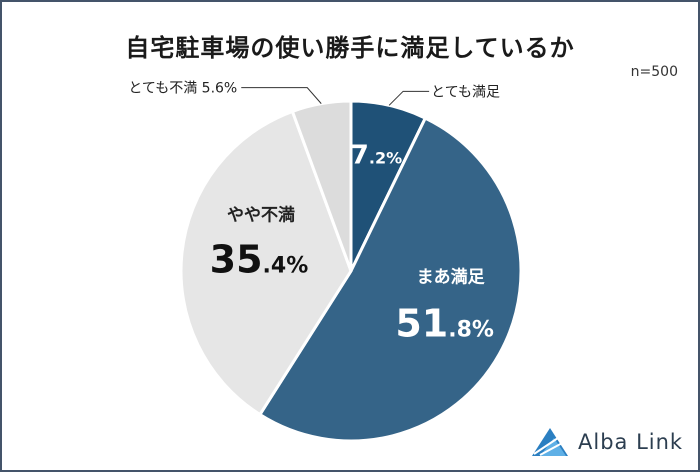  Describe the element at coordinates (376, 156) in the screenshot. I see `value-label-very-satisfied: 7.2%` at that location.